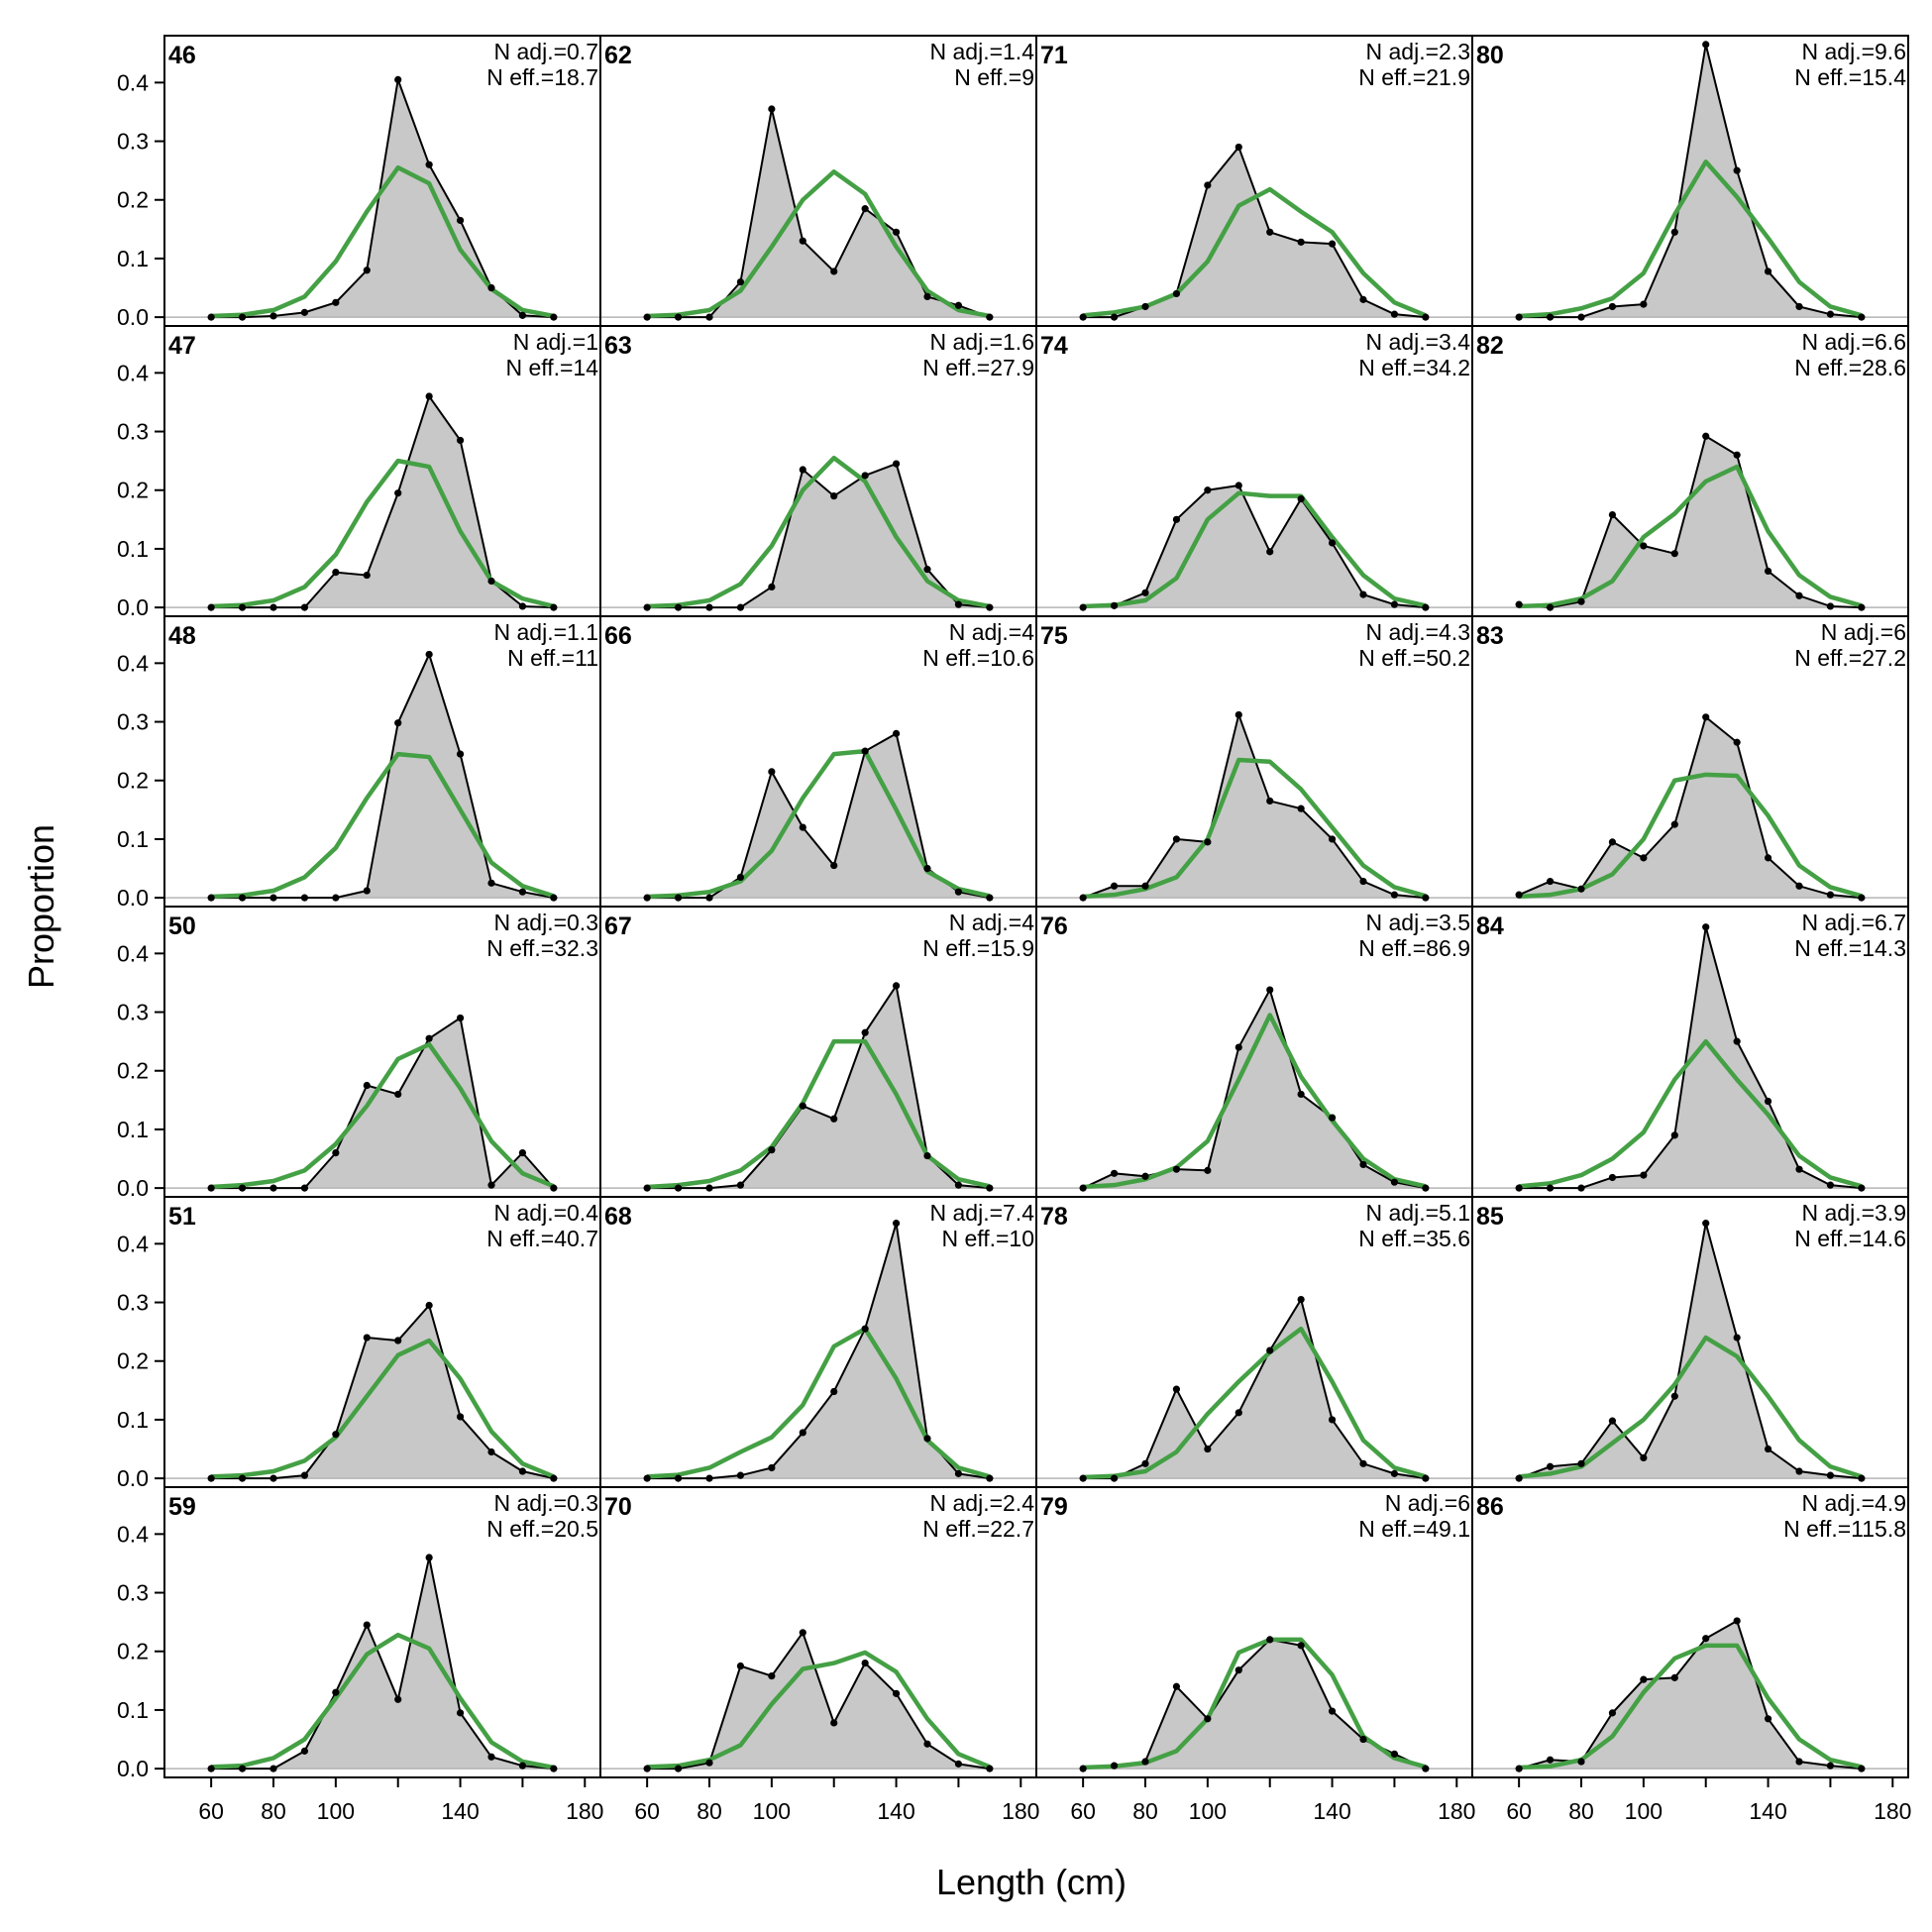  What do you see at coordinates (182, 926) in the screenshot?
I see `panel-id-label: 50` at bounding box center [182, 926].